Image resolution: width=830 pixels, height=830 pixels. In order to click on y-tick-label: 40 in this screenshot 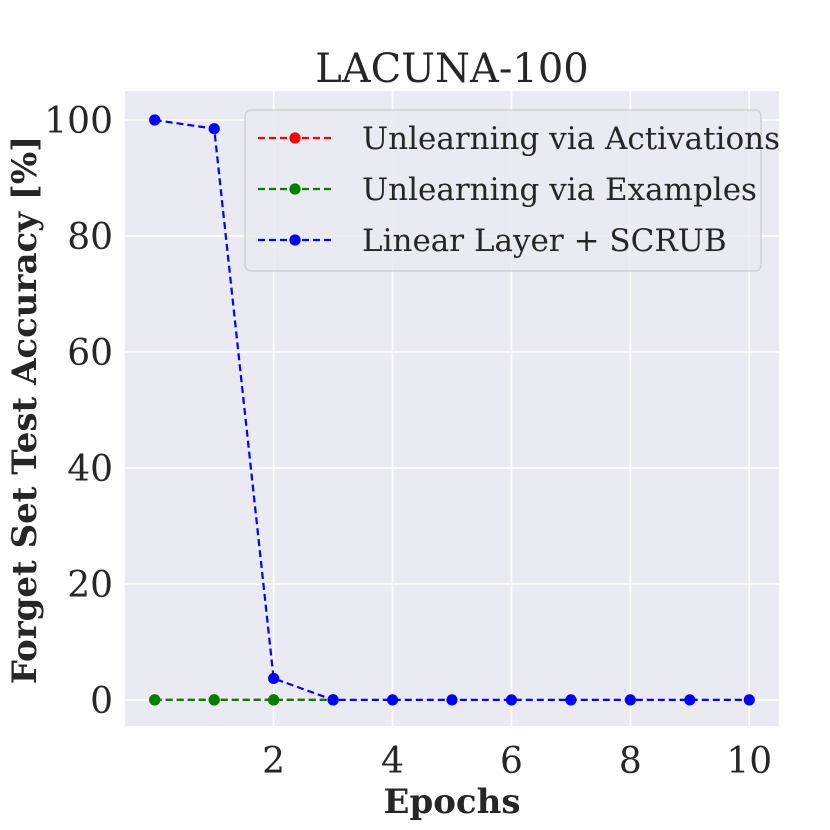, I will do `click(90, 469)`.